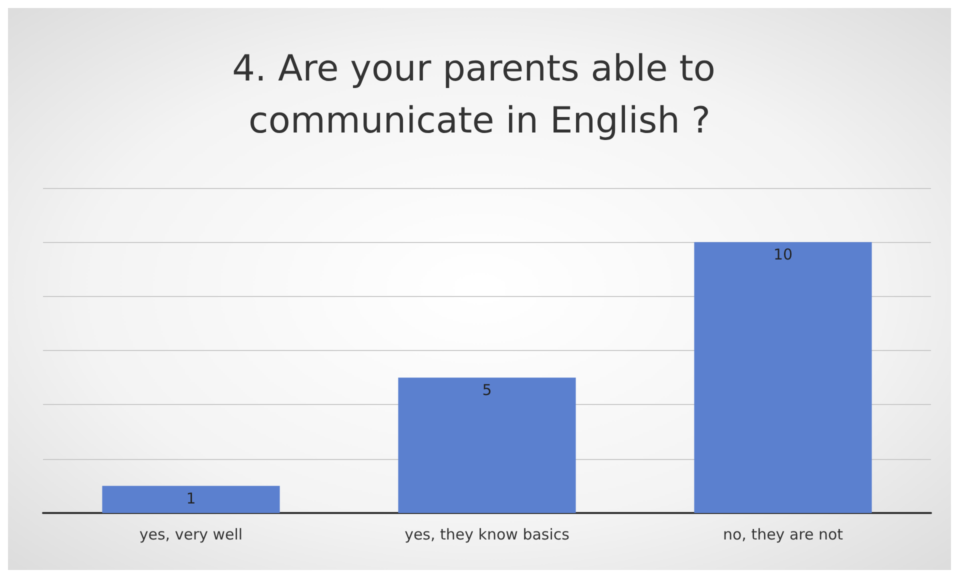 Image resolution: width=959 pixels, height=578 pixels. Describe the element at coordinates (783, 535) in the screenshot. I see `x-tick-label: no, they are not` at that location.